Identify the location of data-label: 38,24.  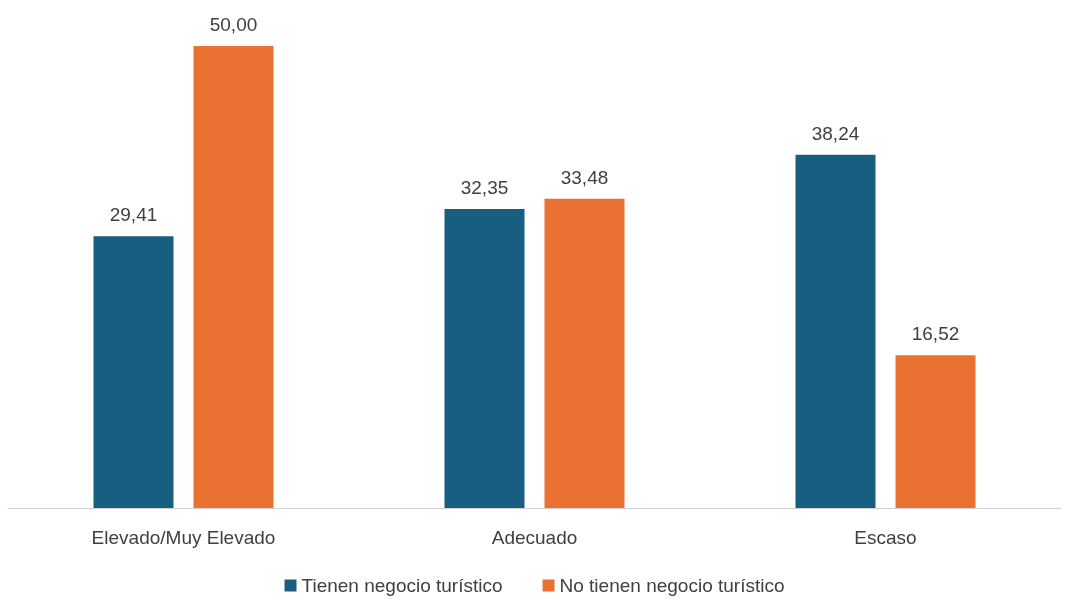
(835, 133).